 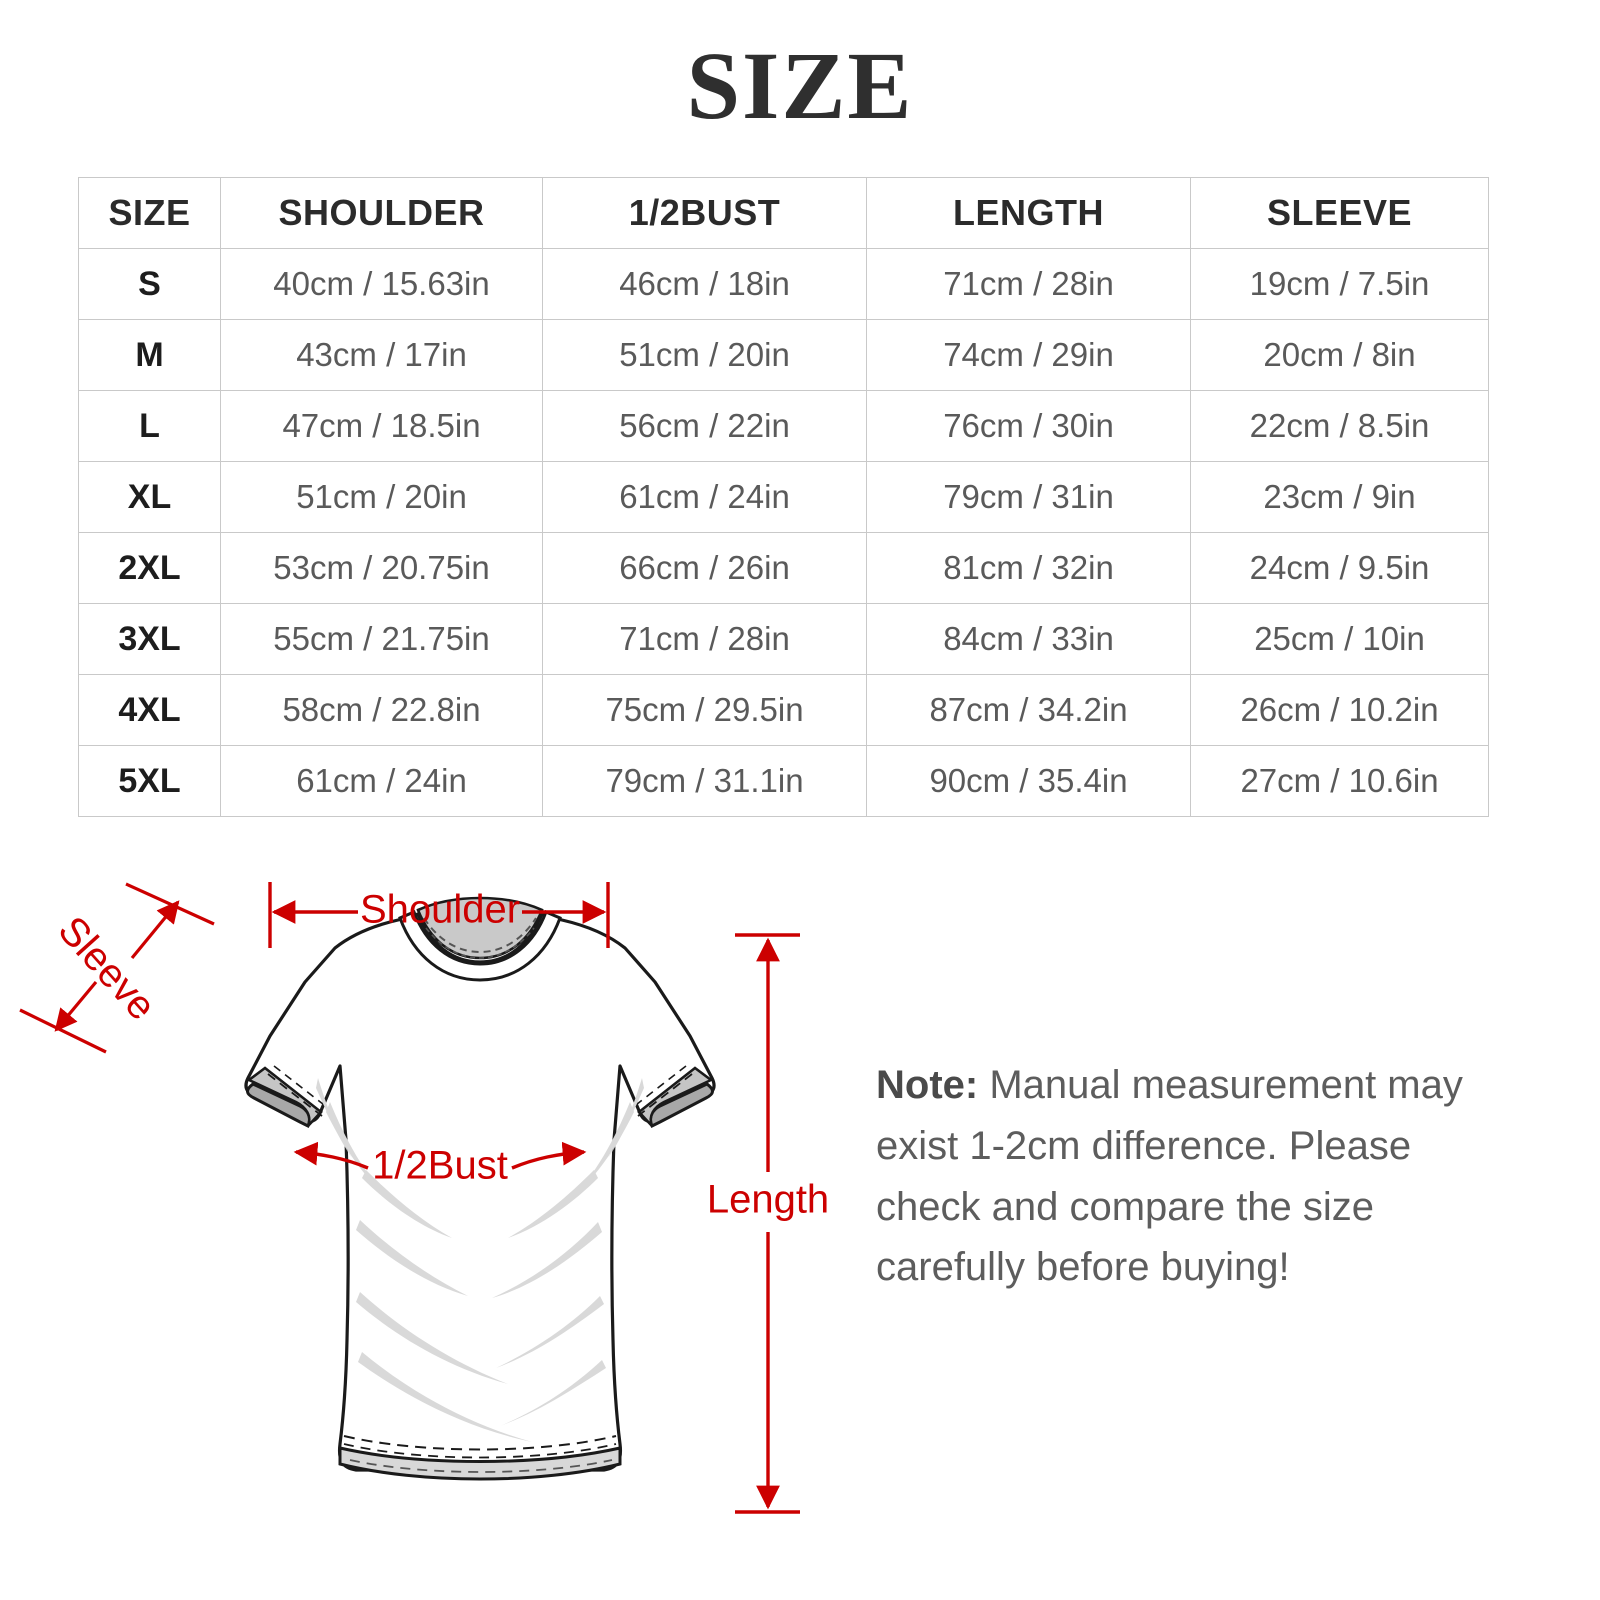 What do you see at coordinates (149, 639) in the screenshot?
I see `cell-size: 3XL` at bounding box center [149, 639].